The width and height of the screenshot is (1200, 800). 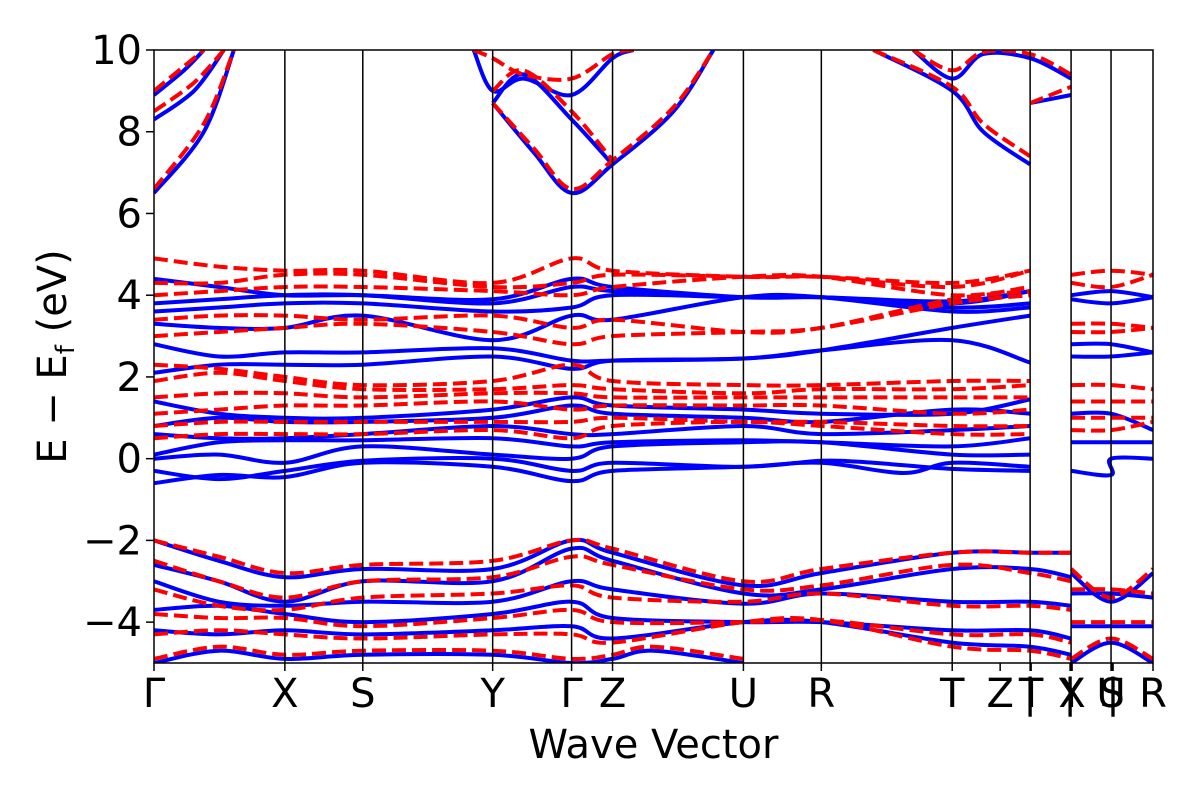 What do you see at coordinates (53, 297) in the screenshot?
I see `y-axis-title-part: (eV)` at bounding box center [53, 297].